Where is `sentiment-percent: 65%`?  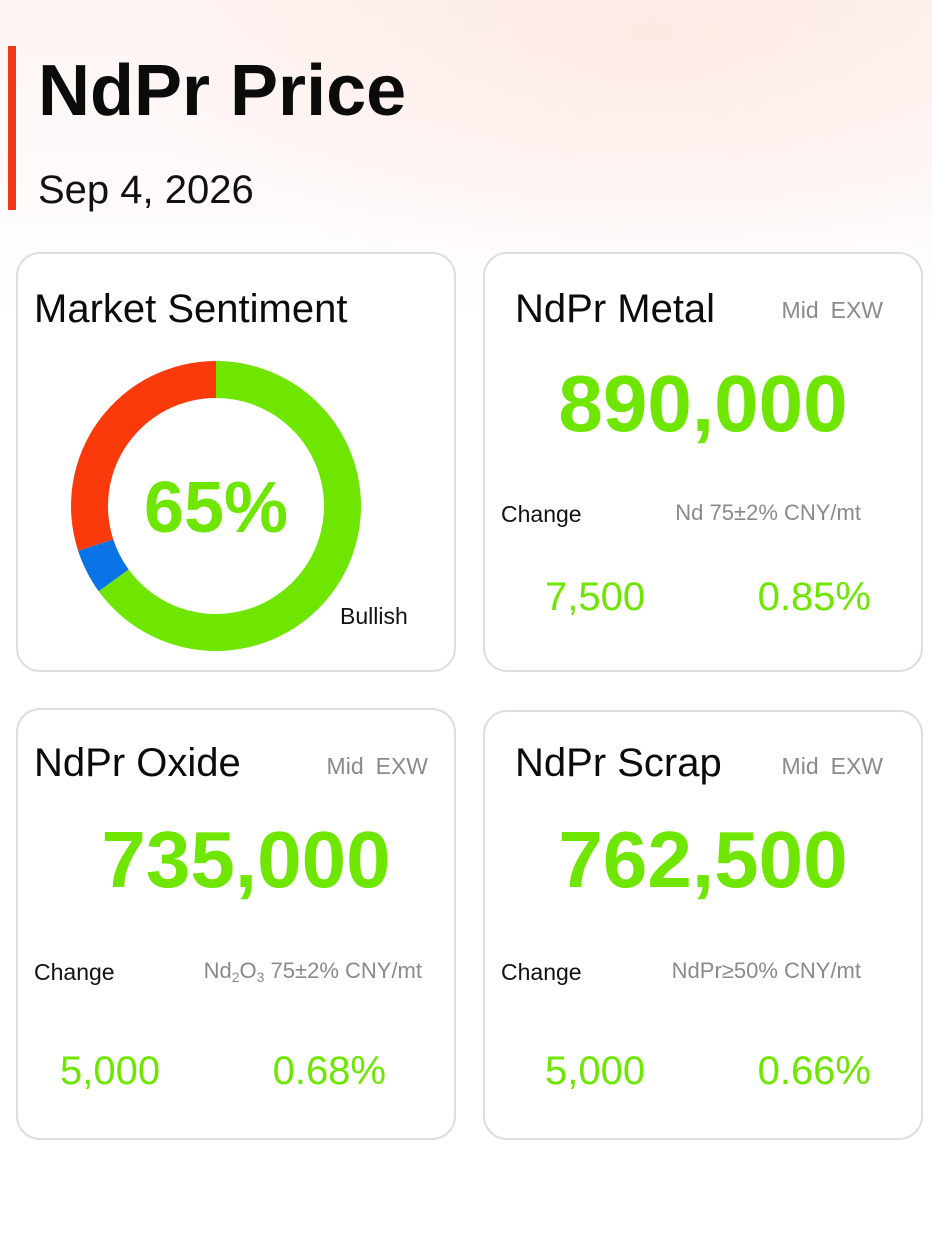 sentiment-percent: 65% is located at coordinates (216, 508).